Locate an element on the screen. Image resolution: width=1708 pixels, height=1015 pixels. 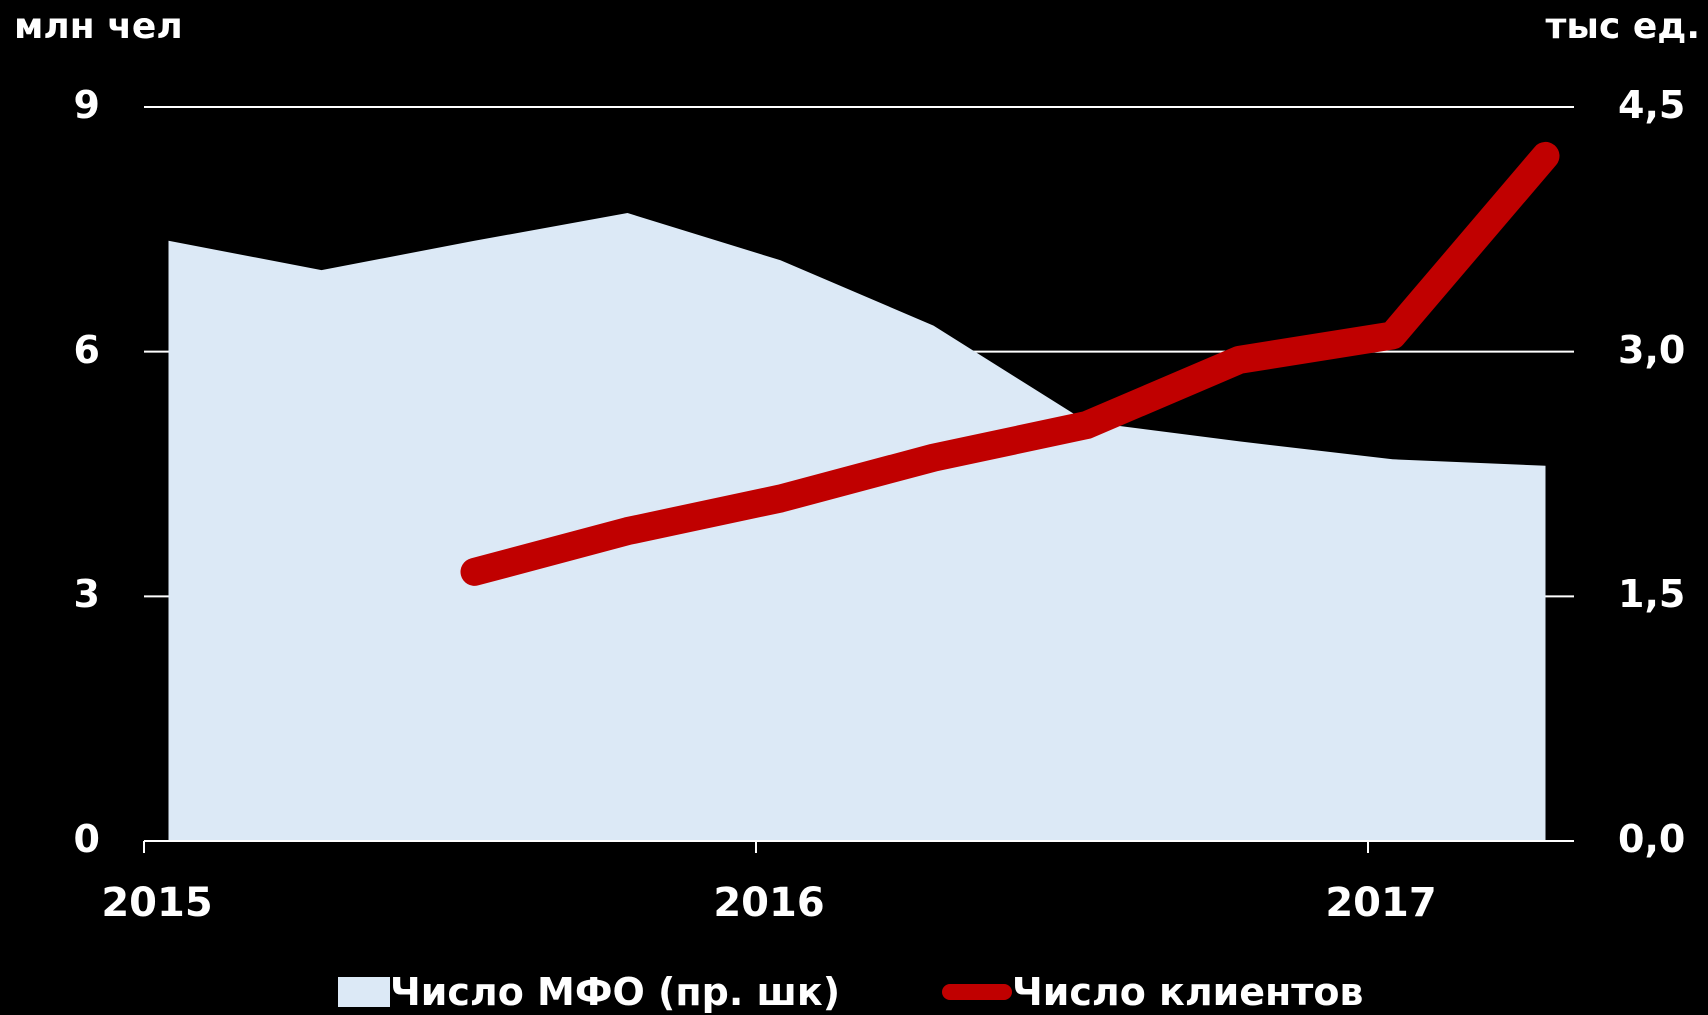
legend-swatch-line is located at coordinates (977, 992).